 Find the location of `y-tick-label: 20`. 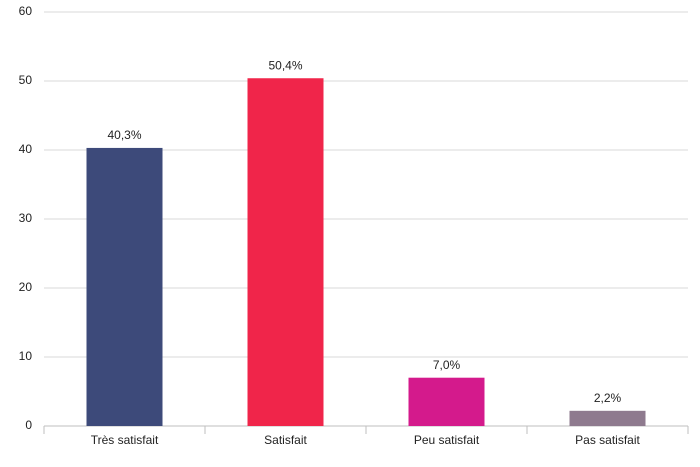

y-tick-label: 20 is located at coordinates (26, 287).